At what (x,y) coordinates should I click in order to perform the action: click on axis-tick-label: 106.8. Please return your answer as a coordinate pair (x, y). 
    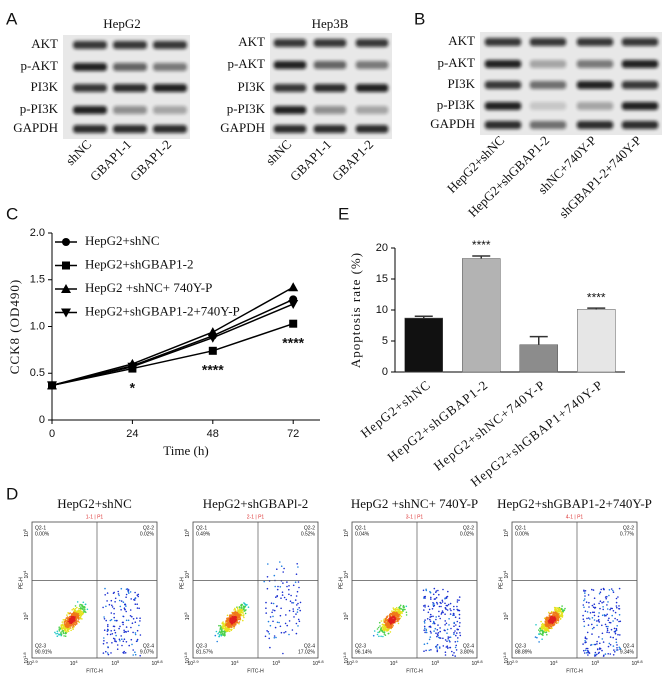
    Looking at the image, I should click on (157, 663).